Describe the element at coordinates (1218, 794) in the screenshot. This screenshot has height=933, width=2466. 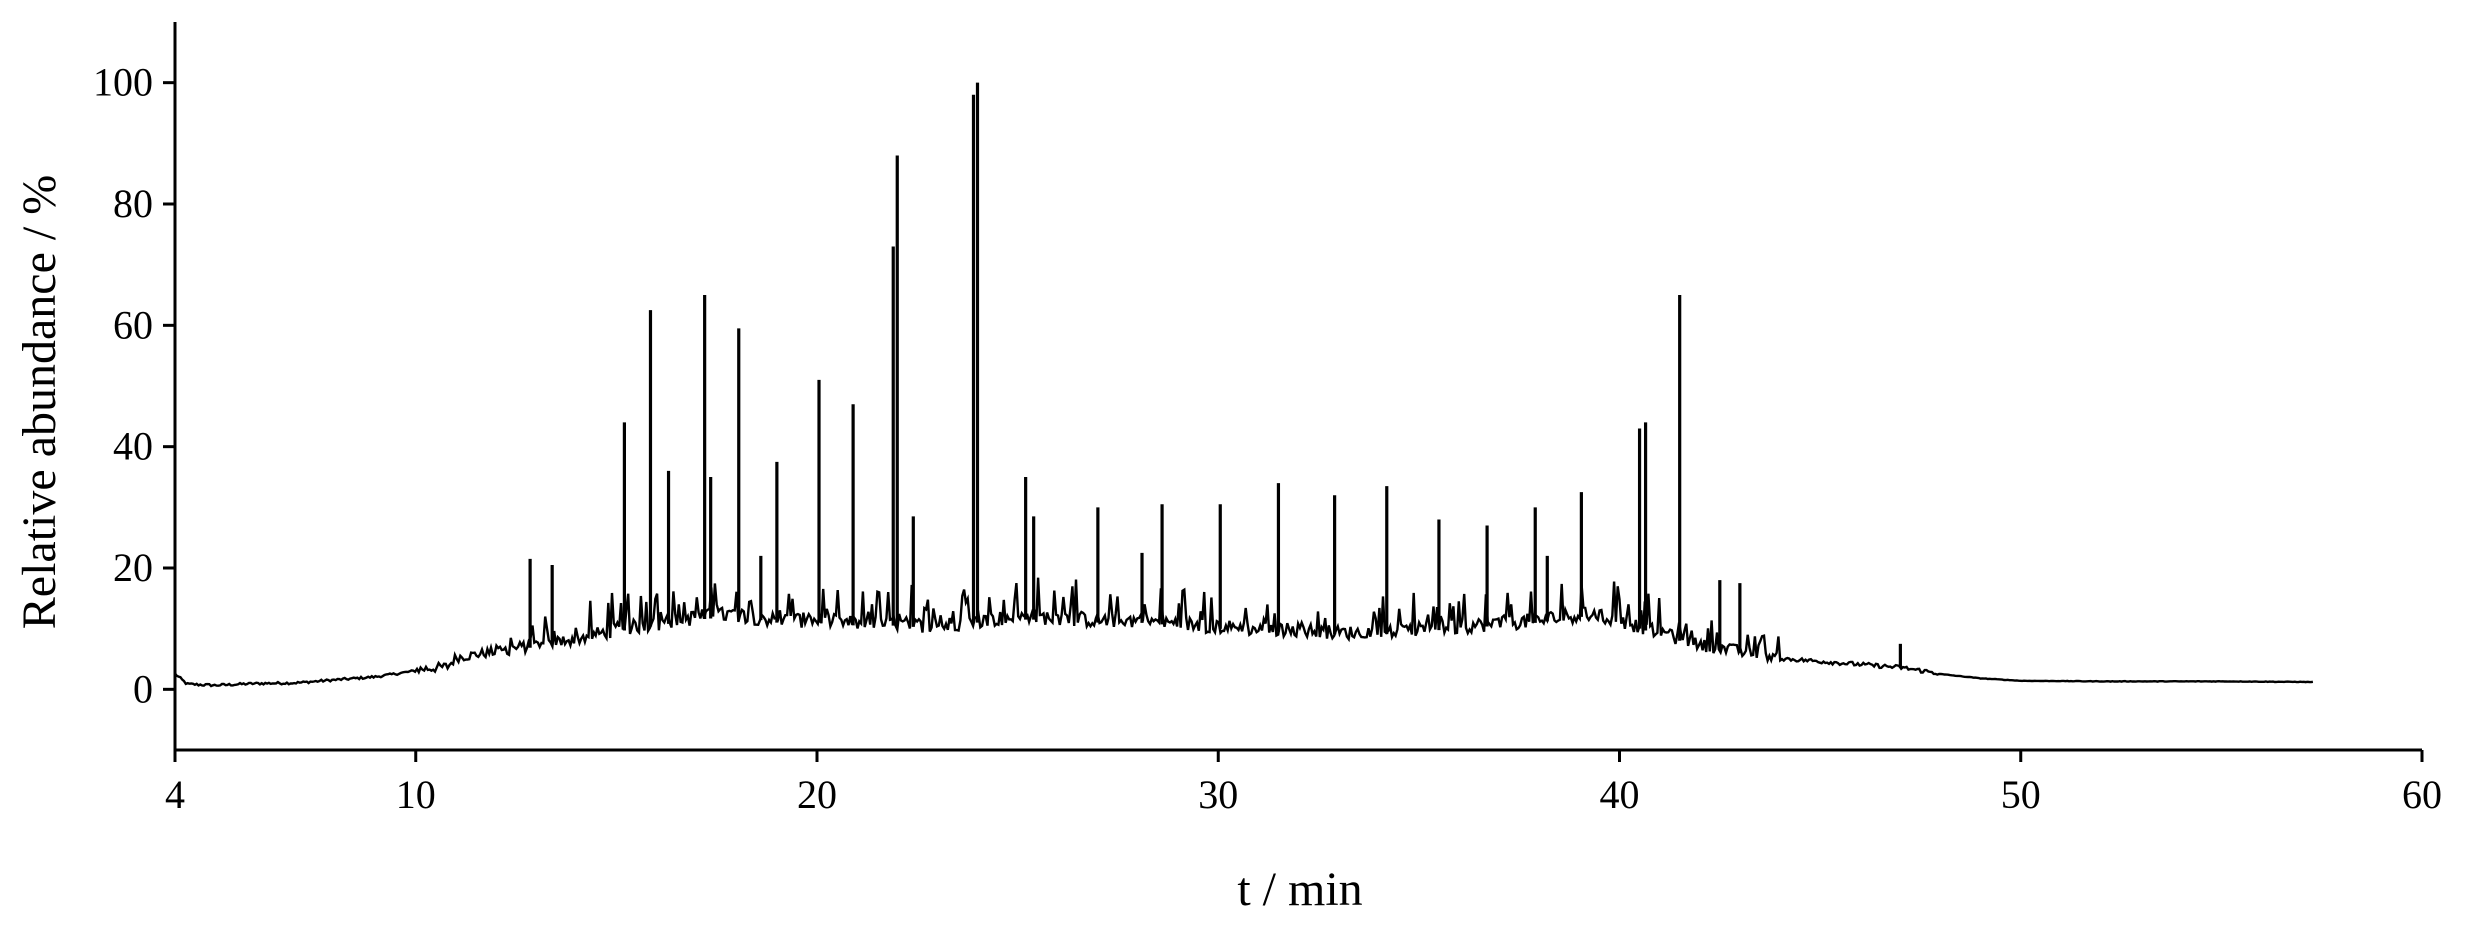
I see `x-tick-label: 30` at that location.